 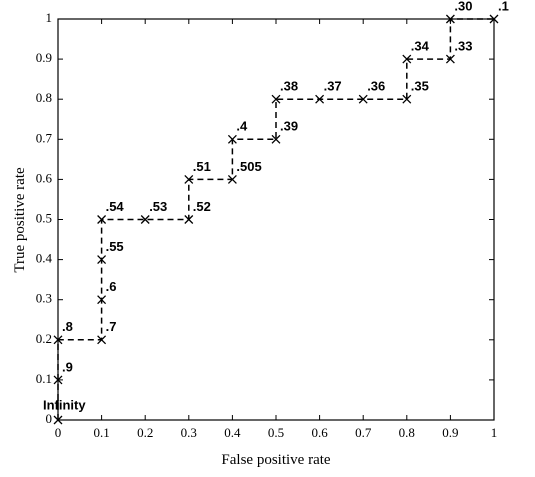 What do you see at coordinates (145, 432) in the screenshot?
I see `x-tick-label: 0.2` at bounding box center [145, 432].